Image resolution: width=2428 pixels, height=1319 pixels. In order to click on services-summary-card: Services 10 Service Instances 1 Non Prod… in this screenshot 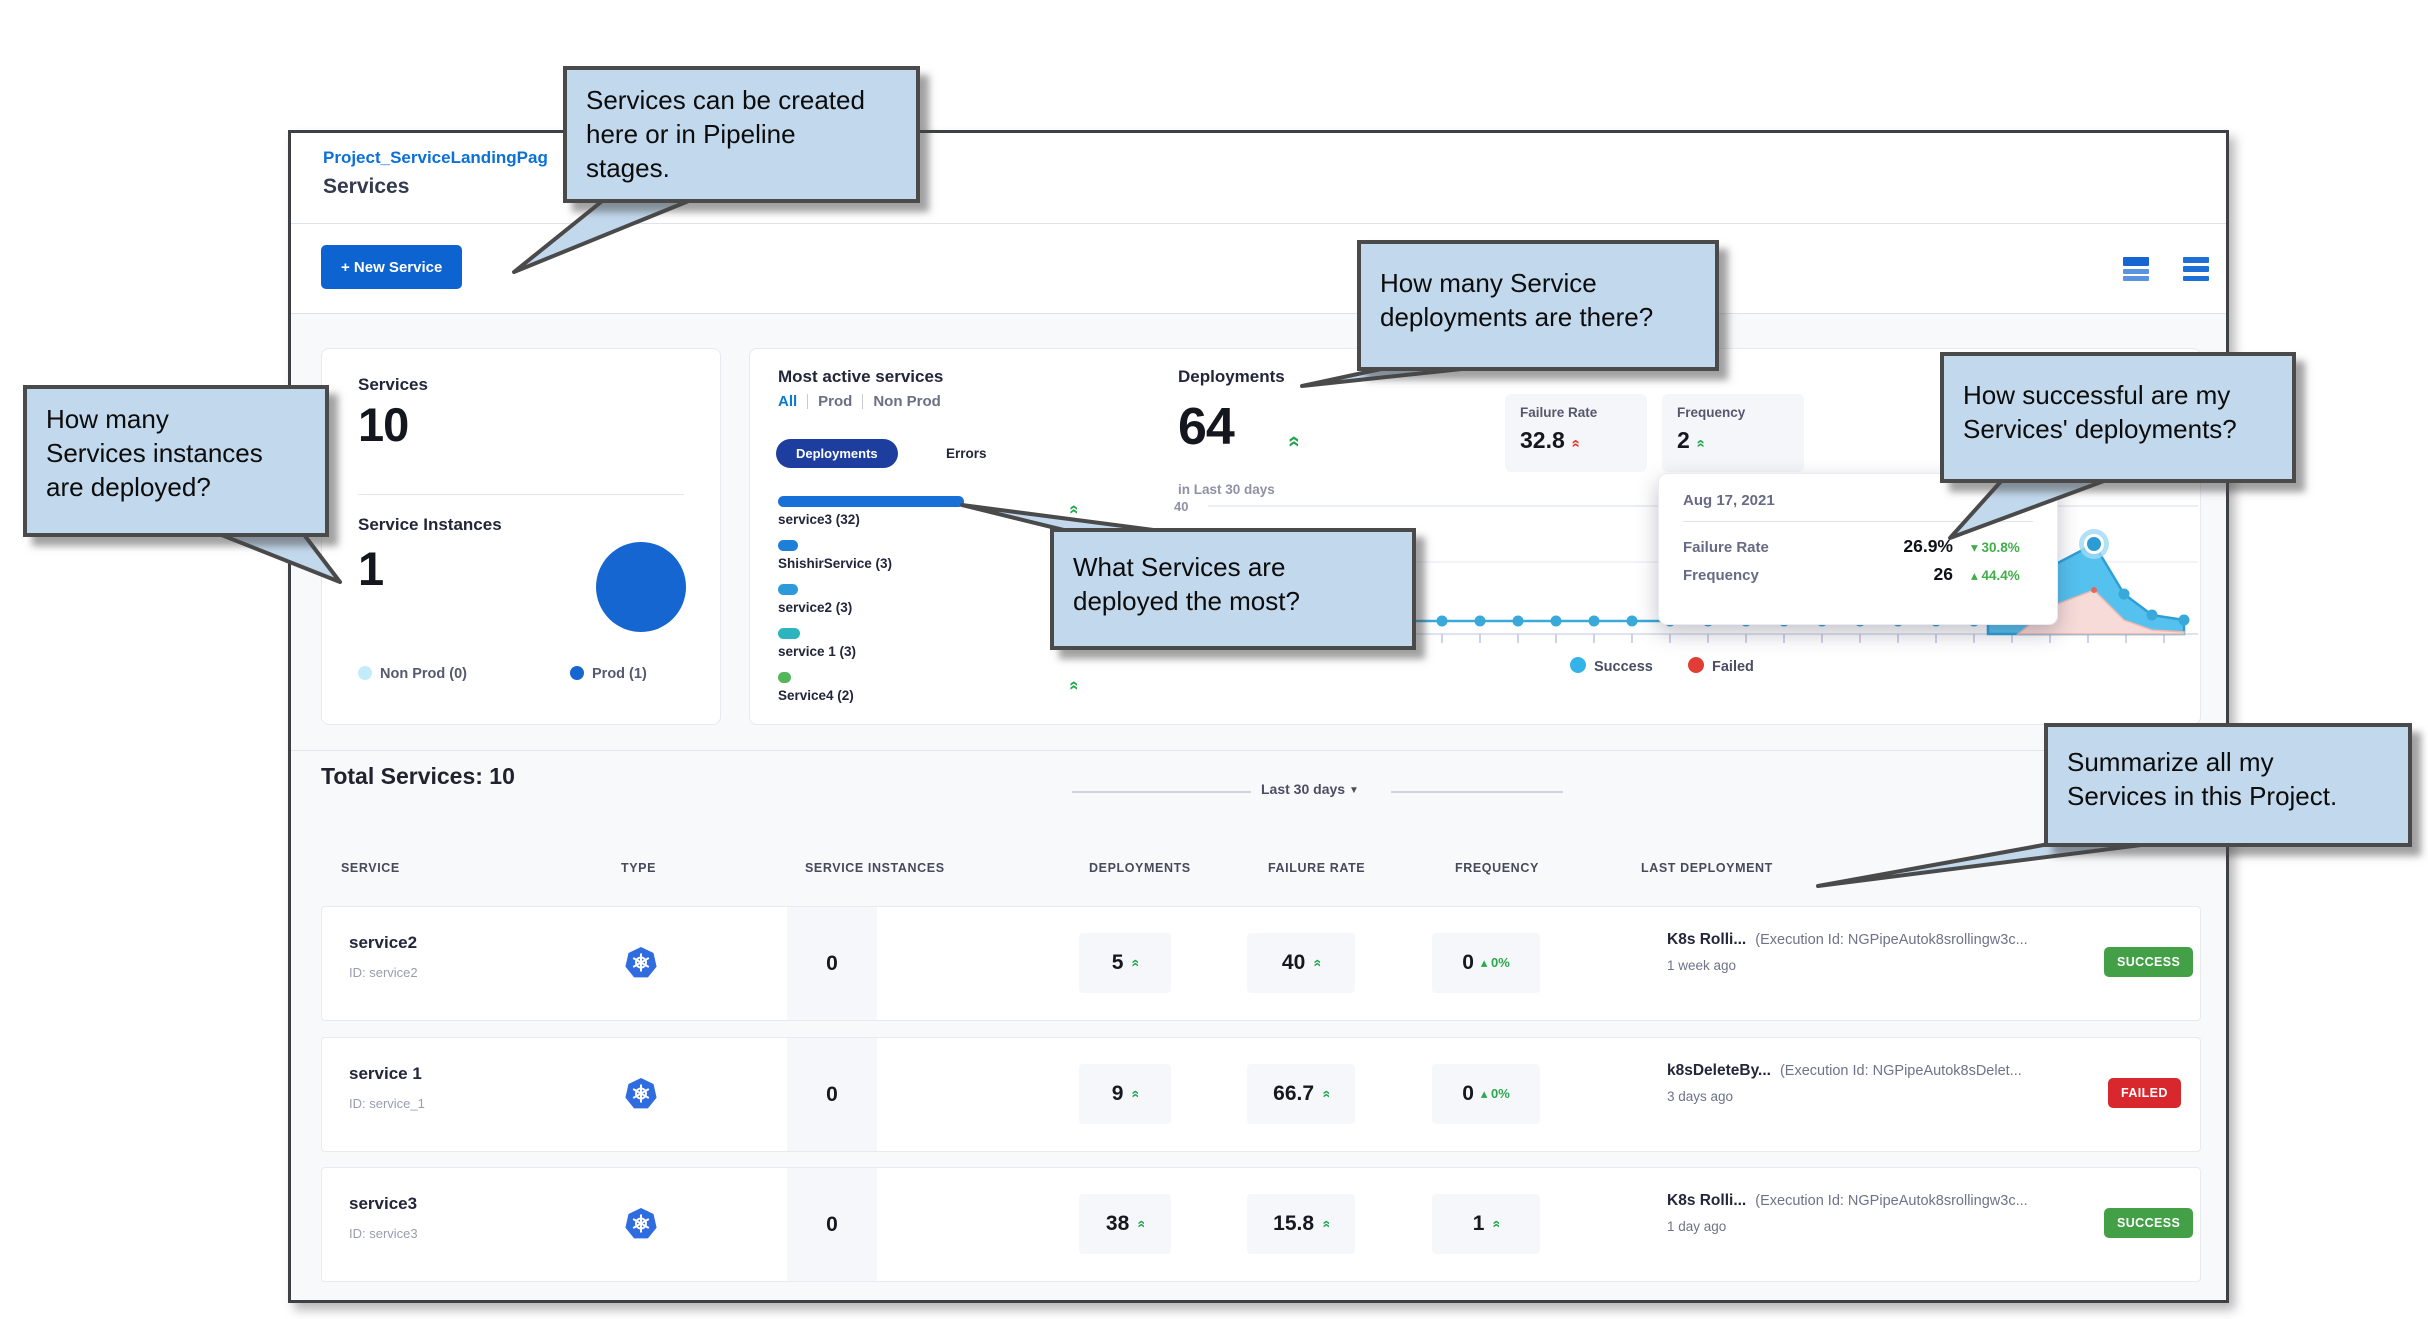, I will do `click(521, 536)`.